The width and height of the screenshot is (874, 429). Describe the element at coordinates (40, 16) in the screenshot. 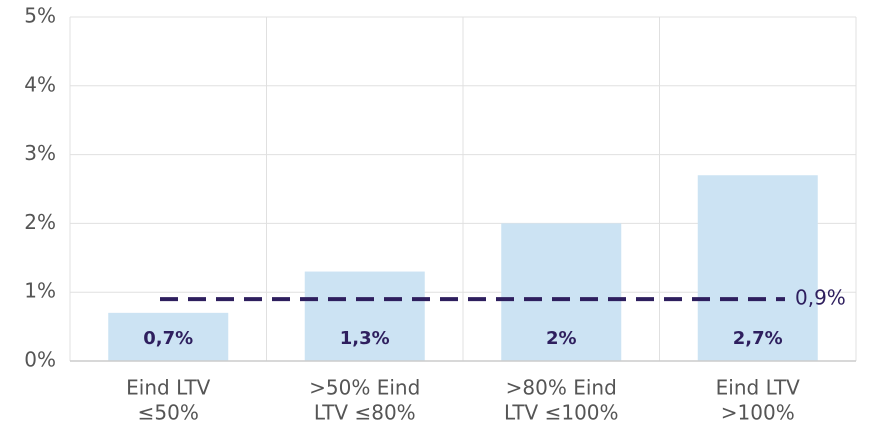

I see `y-tick-label: 5%` at that location.